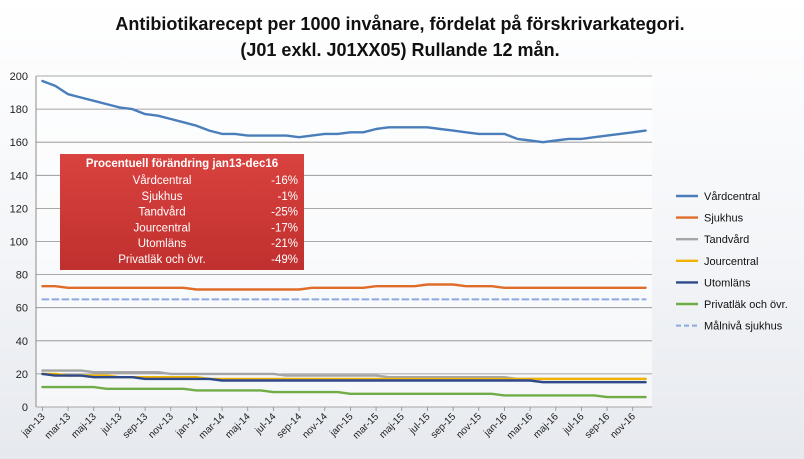 The height and width of the screenshot is (459, 804). I want to click on x-tick-label: nov-16, so click(623, 426).